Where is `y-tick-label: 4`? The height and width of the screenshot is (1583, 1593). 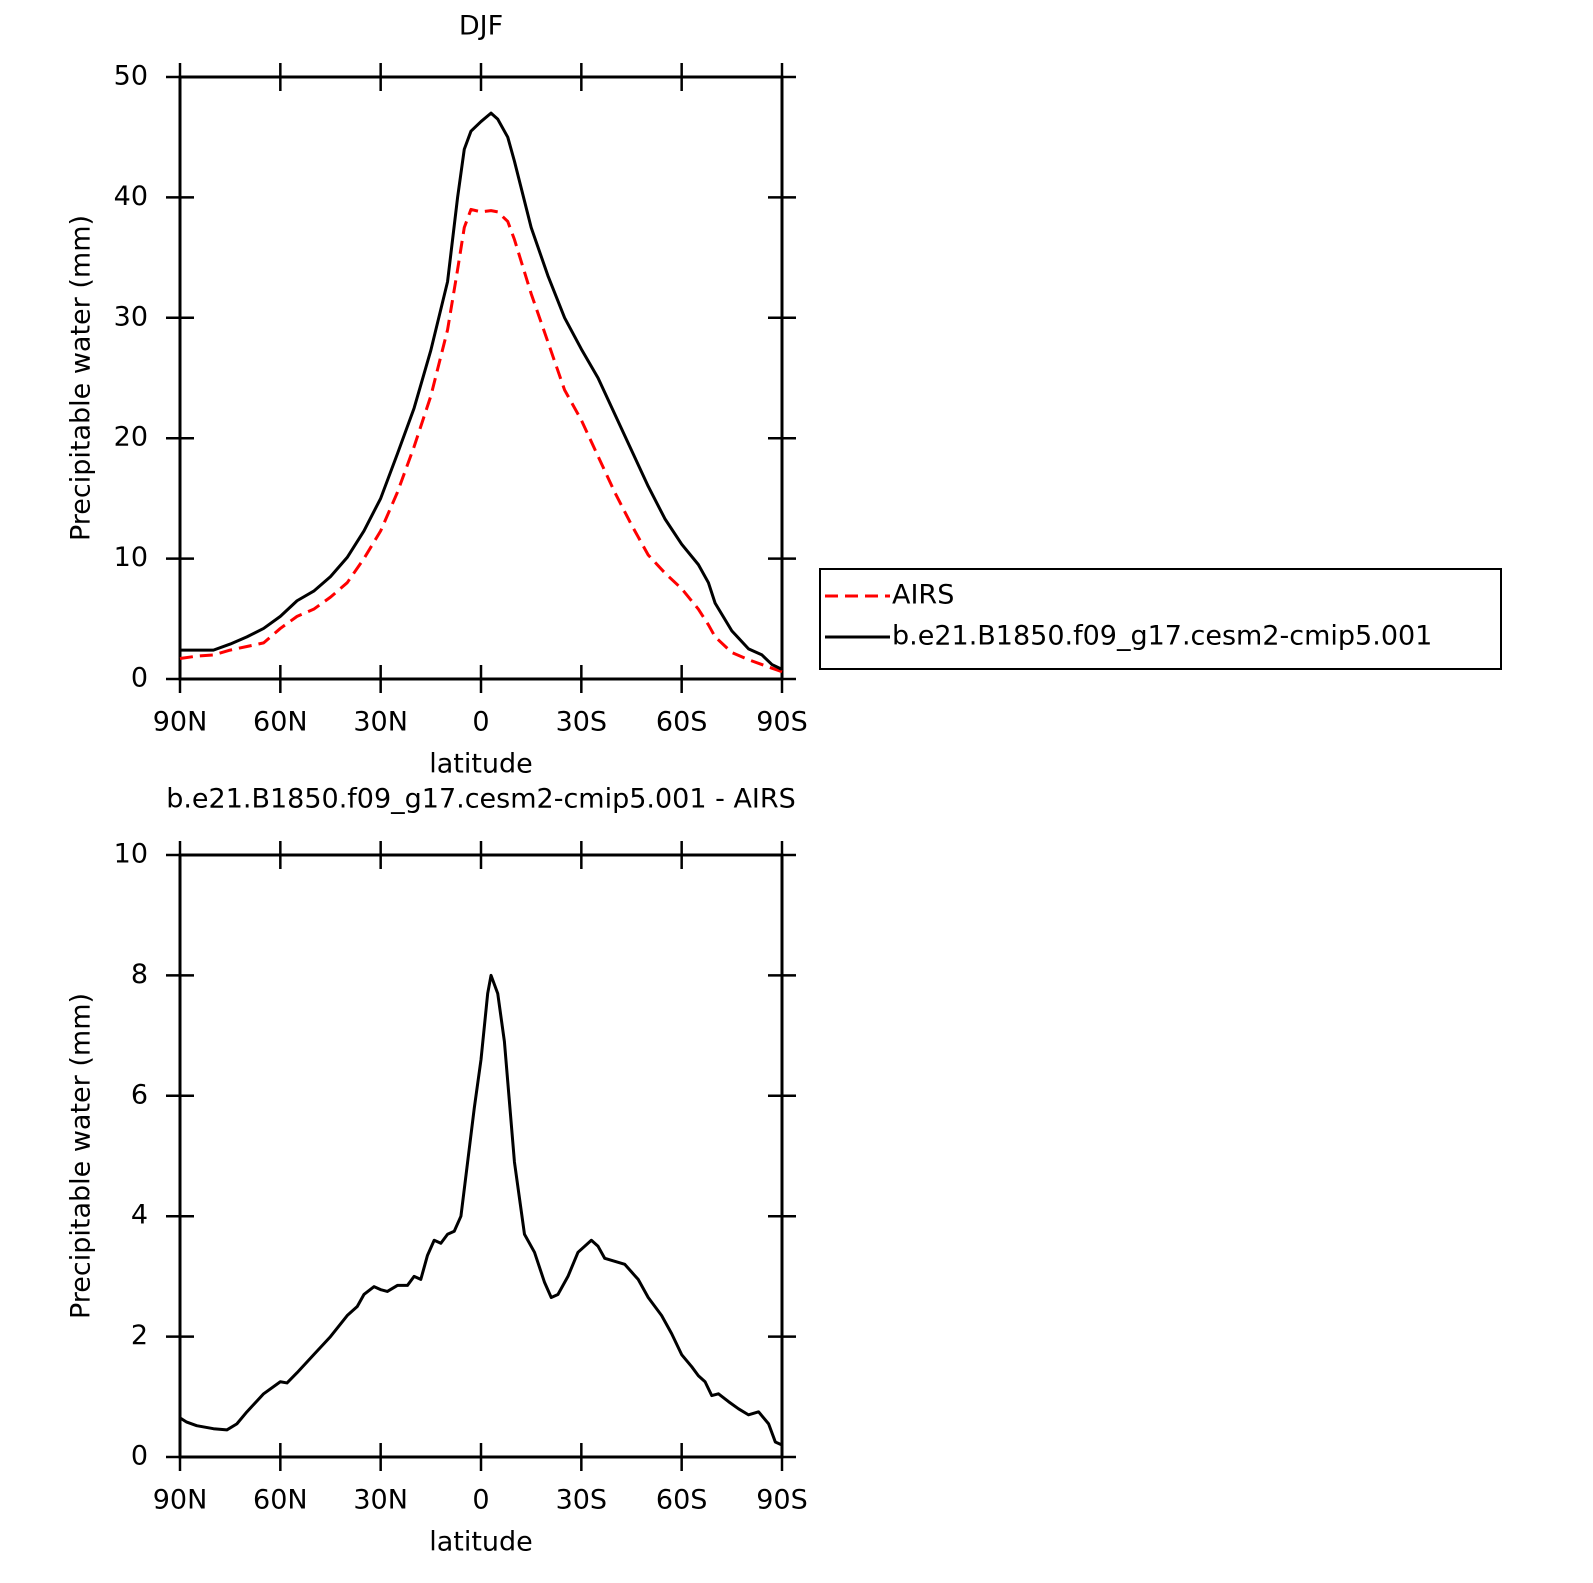 y-tick-label: 4 is located at coordinates (139, 1215).